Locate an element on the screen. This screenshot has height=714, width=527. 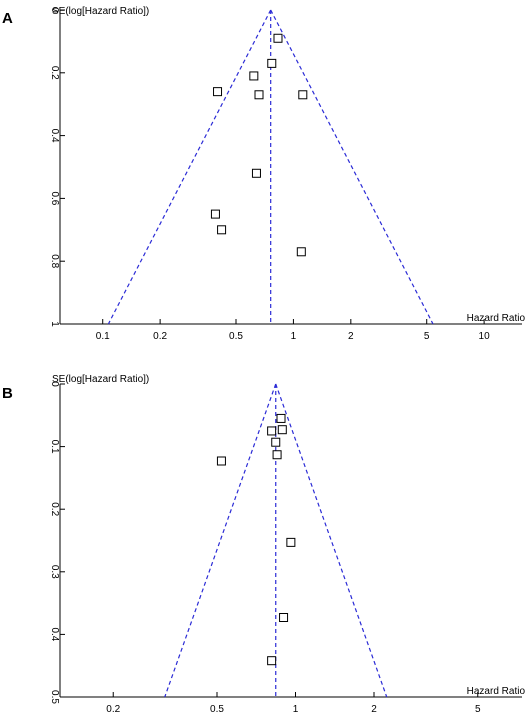
y-tick-label: 1 is located at coordinates (54, 324).